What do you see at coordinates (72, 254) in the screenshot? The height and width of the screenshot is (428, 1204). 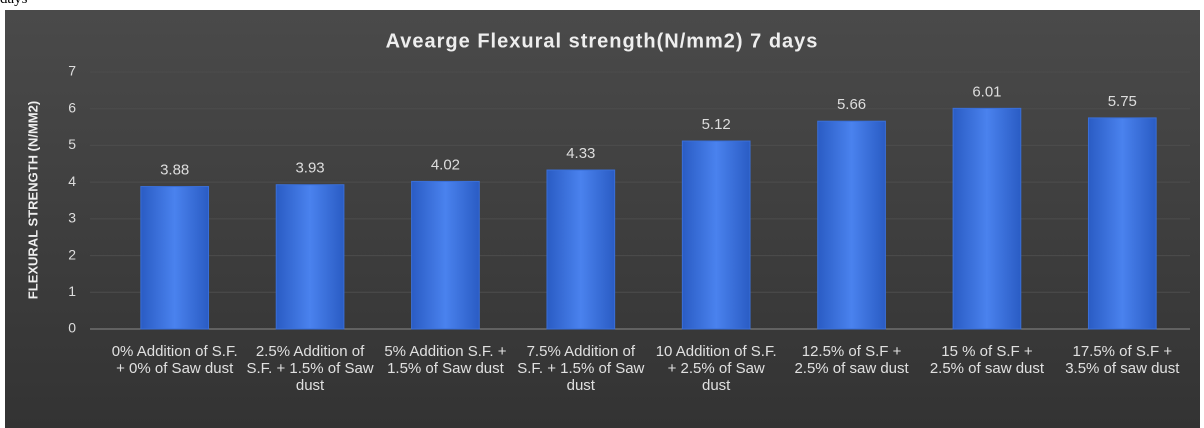 I see `y-tick-label: 2` at bounding box center [72, 254].